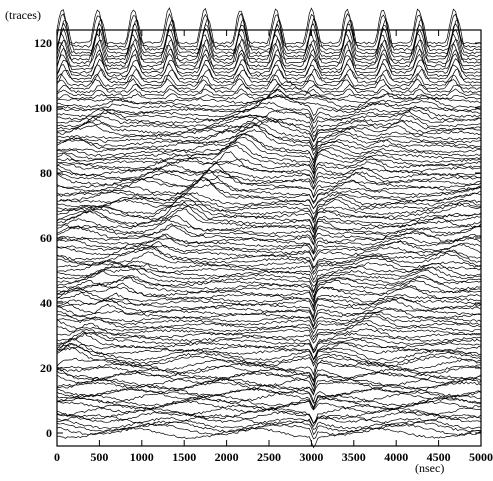 The width and height of the screenshot is (493, 481). I want to click on y-tick-label: 120, so click(43, 43).